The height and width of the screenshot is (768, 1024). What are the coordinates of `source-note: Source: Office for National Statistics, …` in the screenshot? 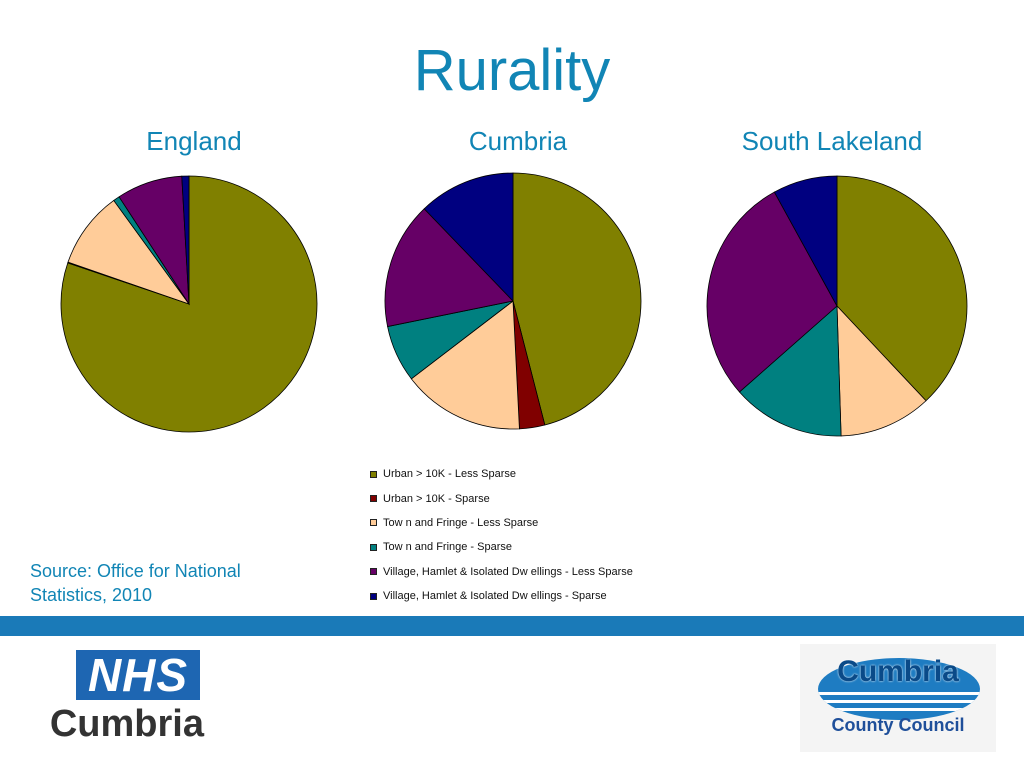 It's located at (135, 583).